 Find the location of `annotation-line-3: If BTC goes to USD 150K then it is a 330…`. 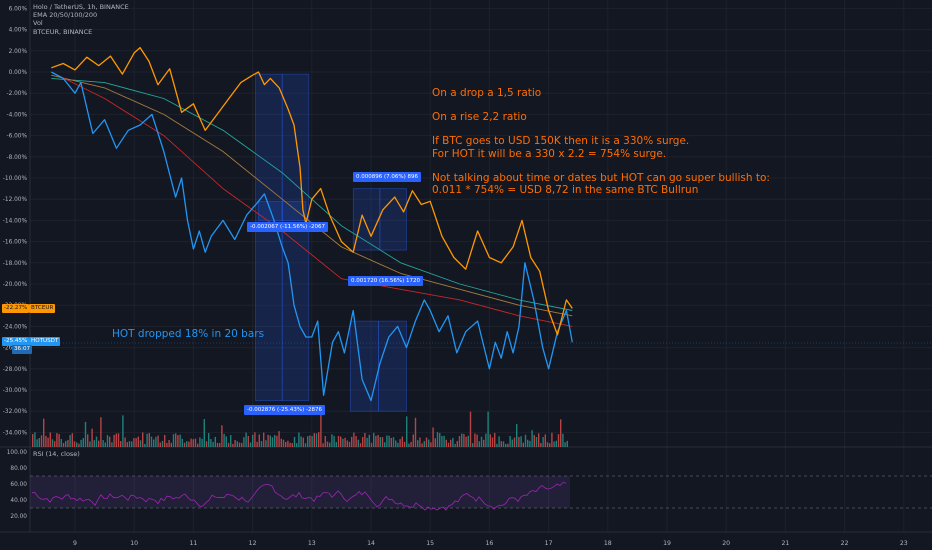

annotation-line-3: If BTC goes to USD 150K then it is a 330… is located at coordinates (561, 141).